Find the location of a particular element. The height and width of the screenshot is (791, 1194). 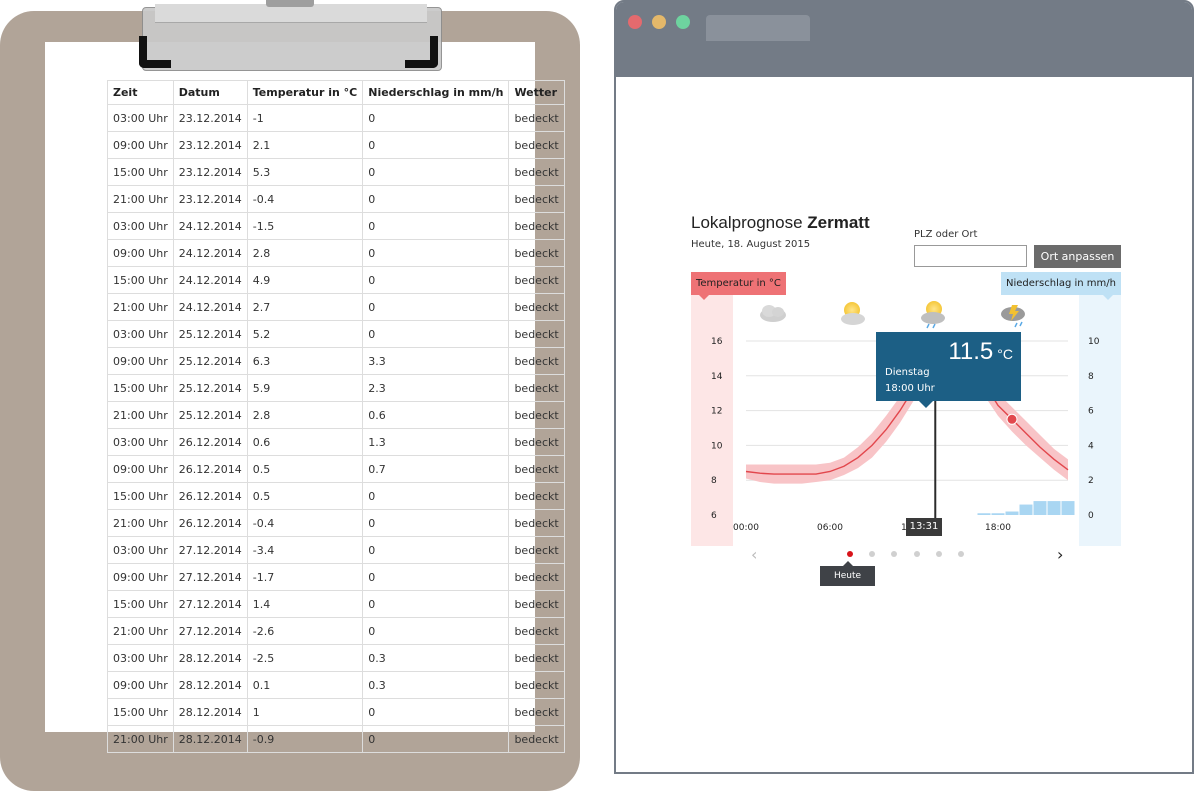

ort-anpassen-button: Ort anpassen is located at coordinates (1077, 256).